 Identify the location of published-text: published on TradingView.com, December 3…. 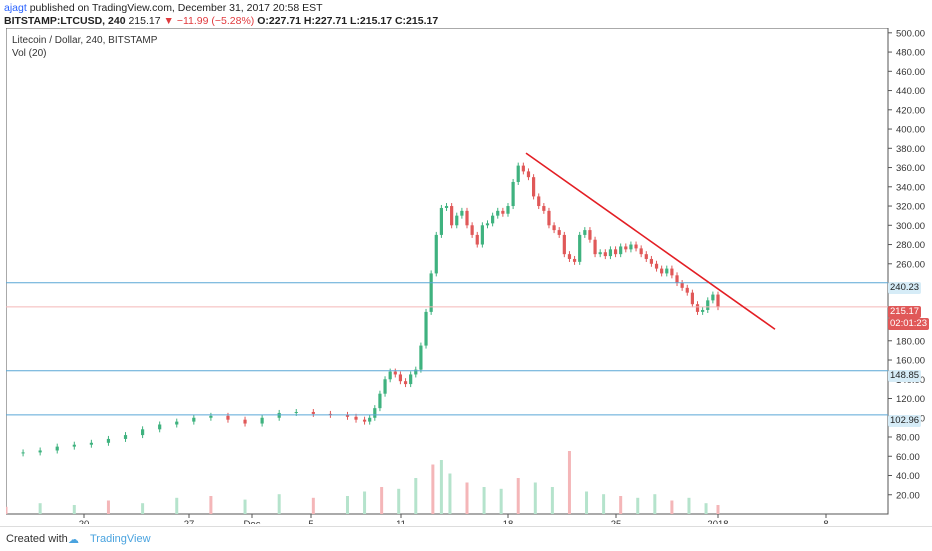
(176, 8).